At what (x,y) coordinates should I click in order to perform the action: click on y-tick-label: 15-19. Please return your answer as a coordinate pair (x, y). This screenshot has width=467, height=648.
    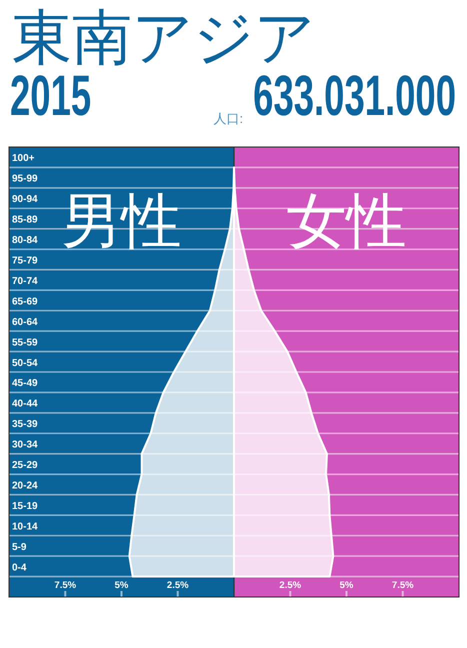
    Looking at the image, I should click on (25, 506).